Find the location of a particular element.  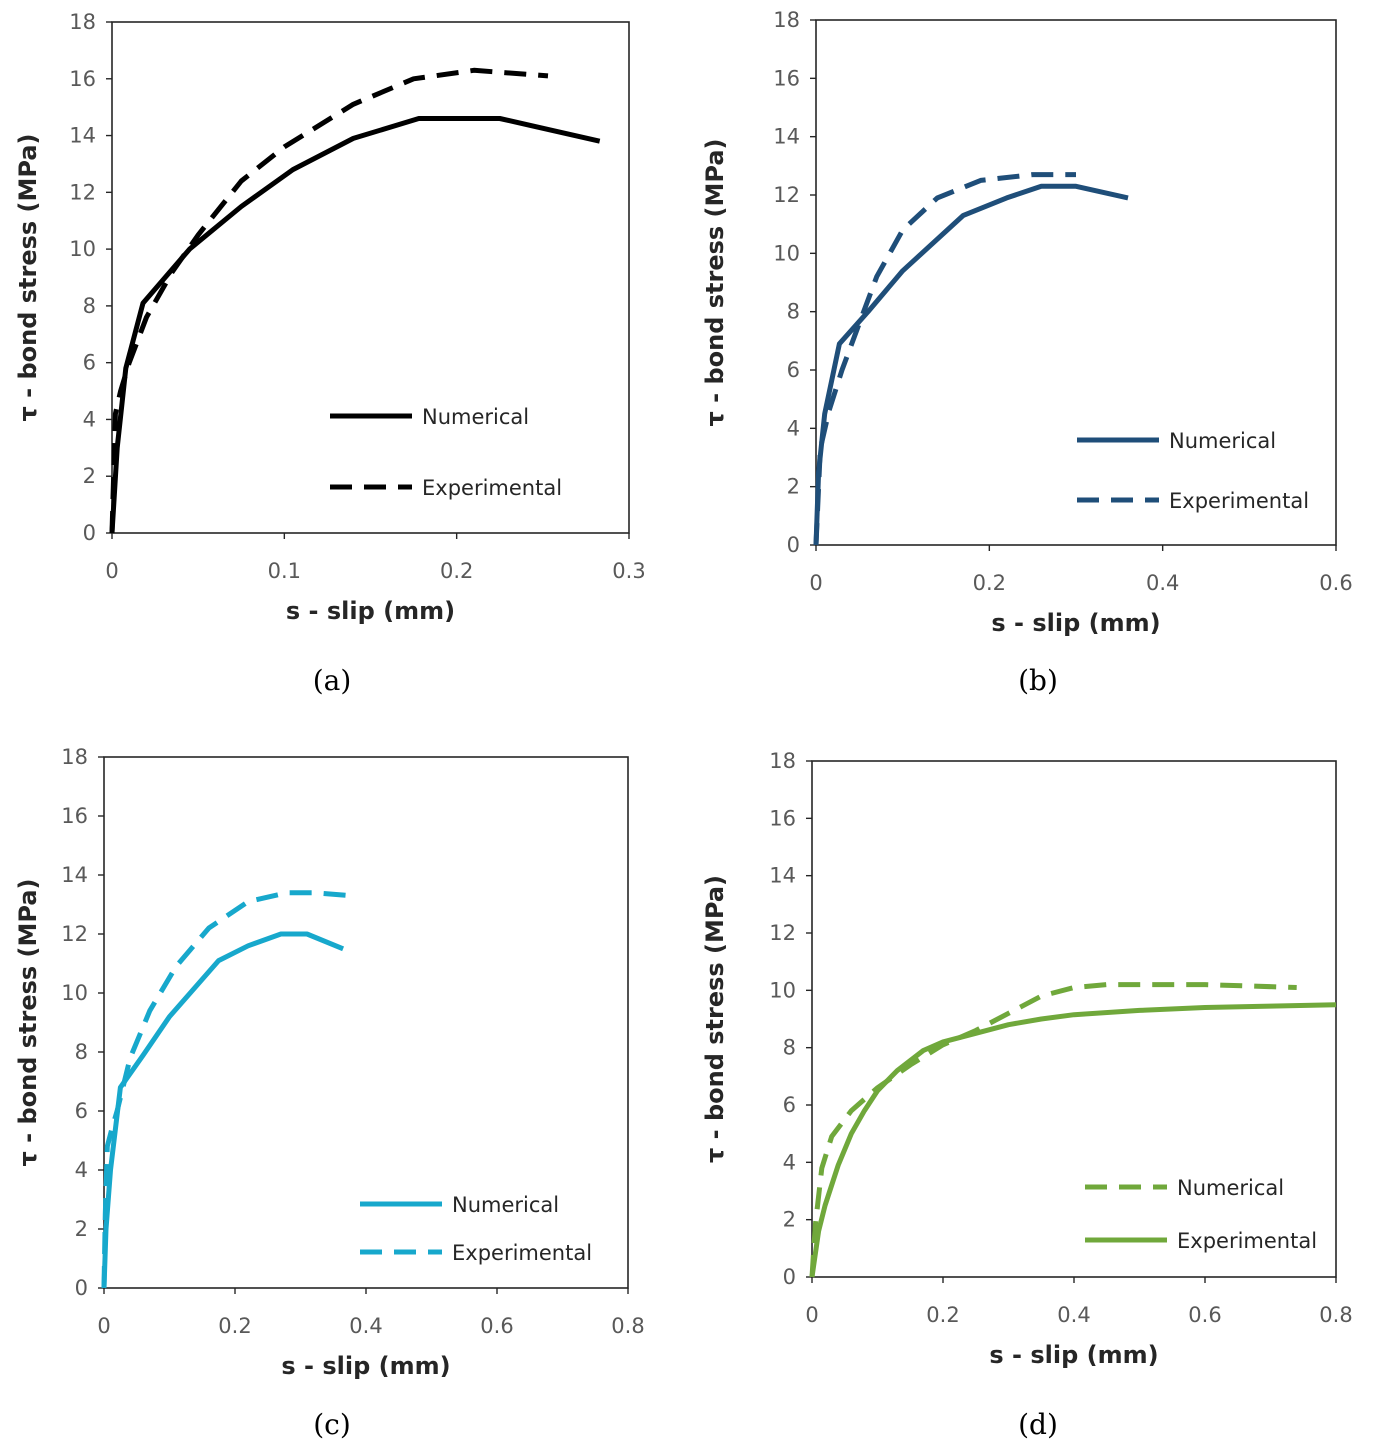

caption-d: (d) is located at coordinates (1038, 1424).